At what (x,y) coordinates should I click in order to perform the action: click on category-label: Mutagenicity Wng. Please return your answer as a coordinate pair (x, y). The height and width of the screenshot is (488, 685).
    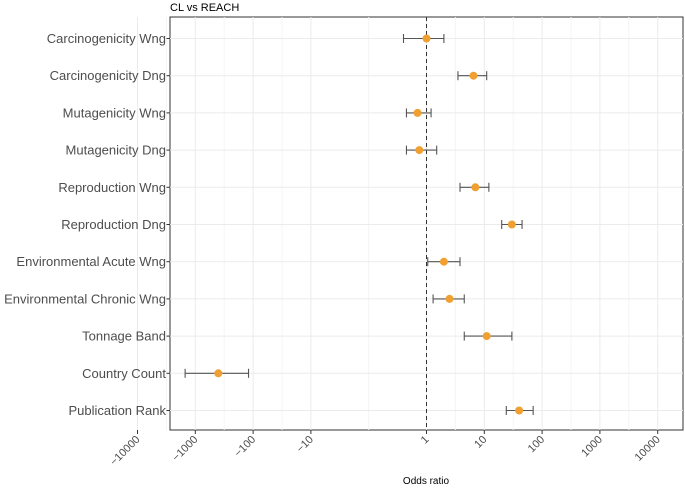
    Looking at the image, I should click on (114, 112).